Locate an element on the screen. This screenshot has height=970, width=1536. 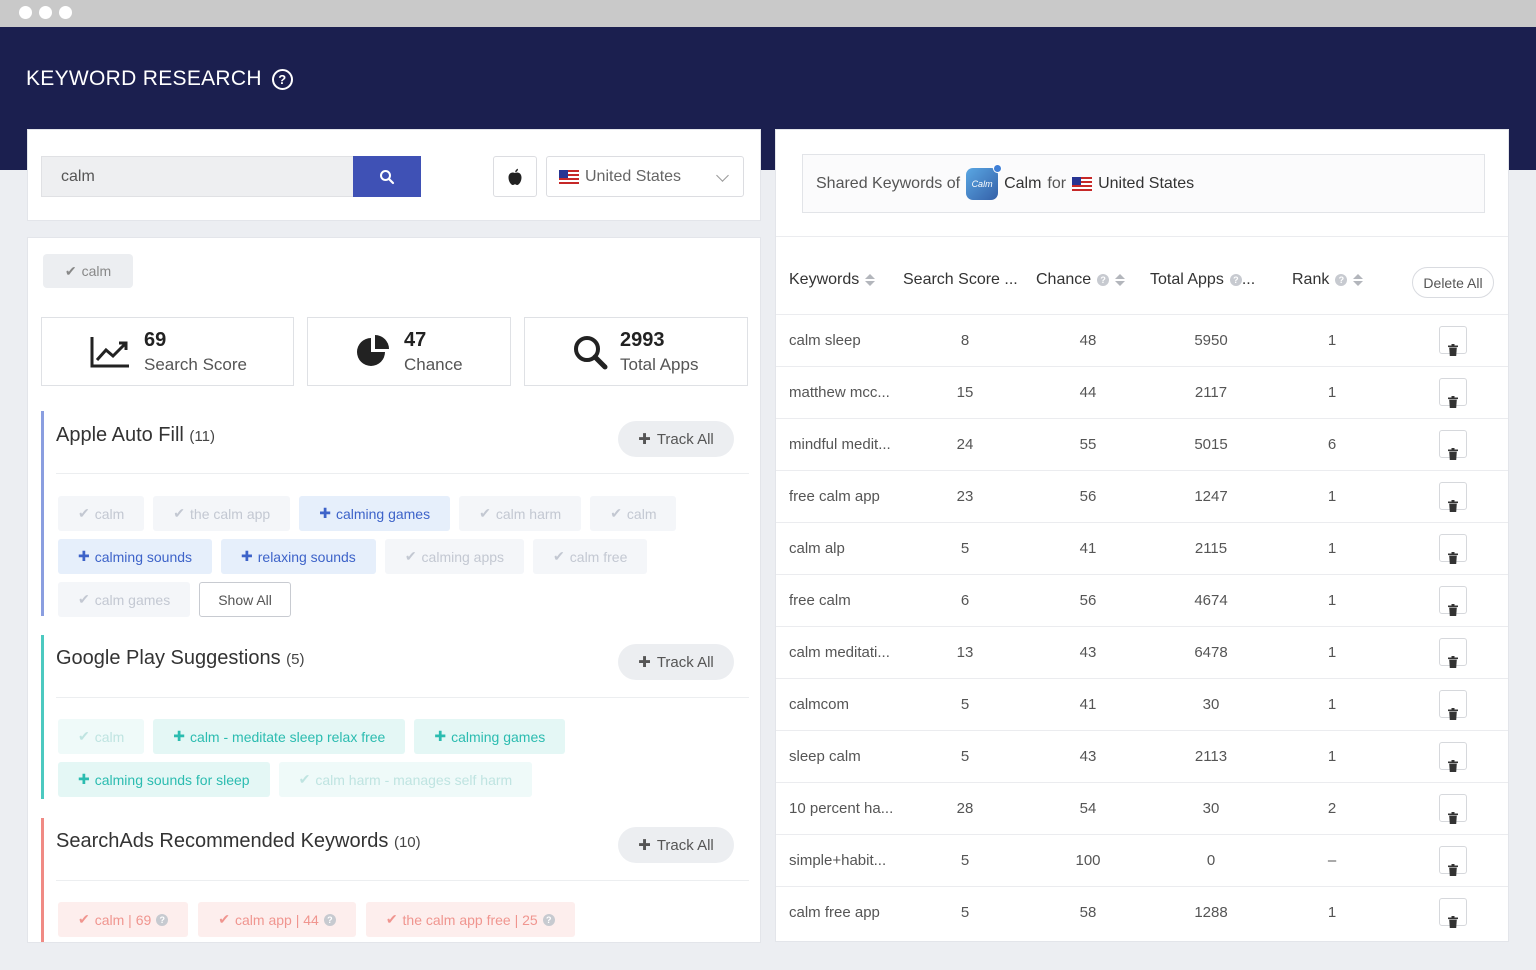
apple-icon is located at coordinates (515, 176).